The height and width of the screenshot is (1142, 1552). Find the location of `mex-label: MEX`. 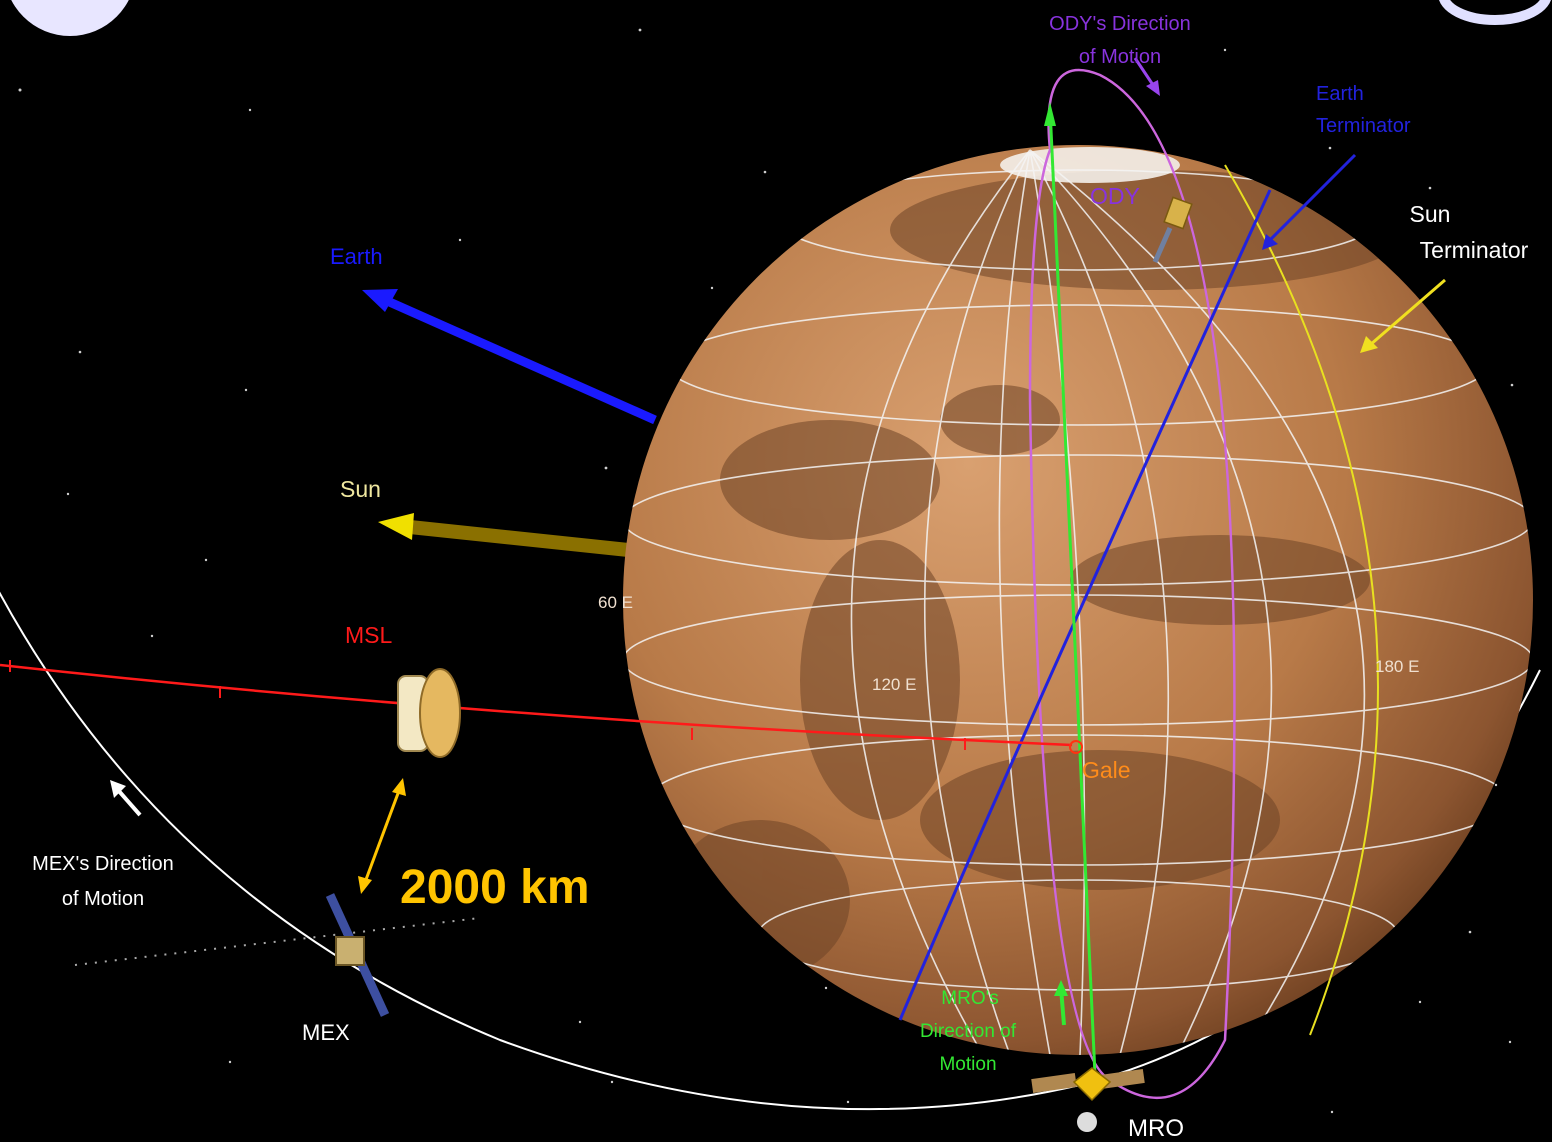

mex-label: MEX is located at coordinates (326, 1032).